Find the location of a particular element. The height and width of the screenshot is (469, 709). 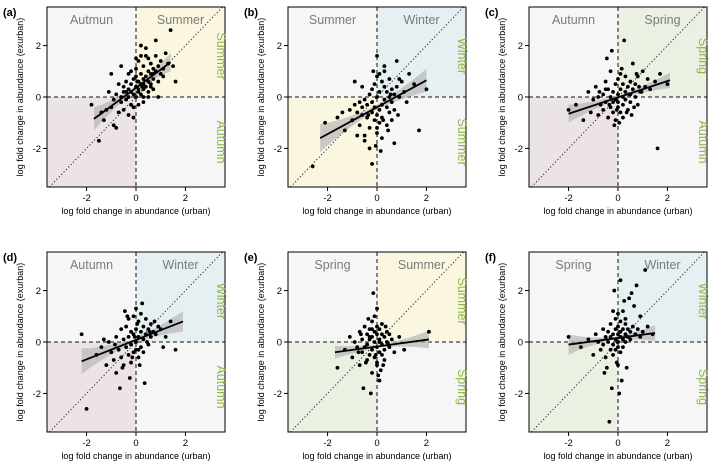

y-tick-label: -2 is located at coordinates (37, 149).